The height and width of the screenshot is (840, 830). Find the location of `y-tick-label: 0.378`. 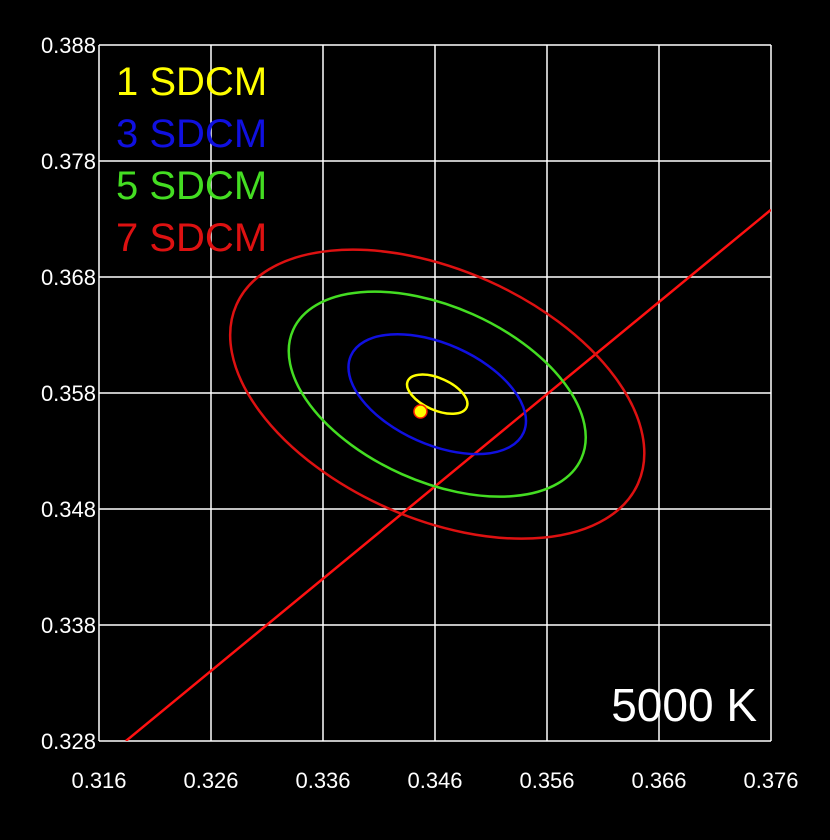

y-tick-label: 0.378 is located at coordinates (68, 161).